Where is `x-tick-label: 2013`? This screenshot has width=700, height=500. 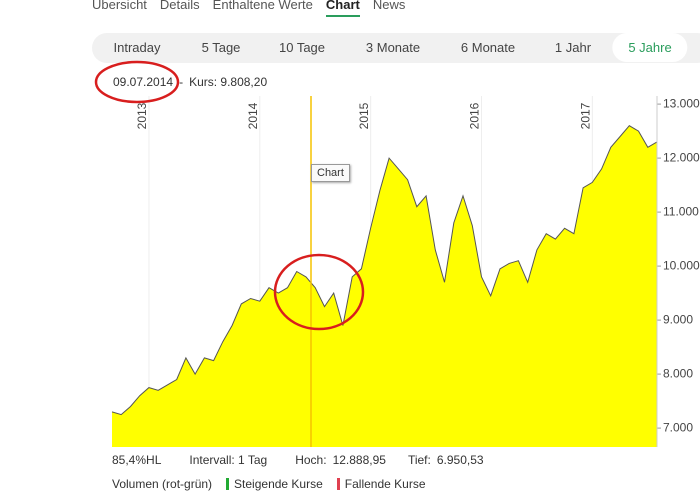 x-tick-label: 2013 is located at coordinates (142, 115).